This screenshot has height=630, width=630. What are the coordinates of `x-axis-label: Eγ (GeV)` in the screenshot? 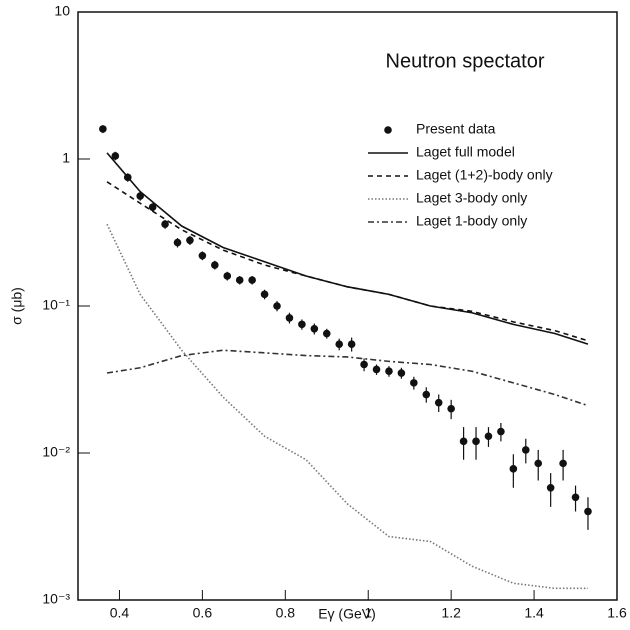 It's located at (347, 614).